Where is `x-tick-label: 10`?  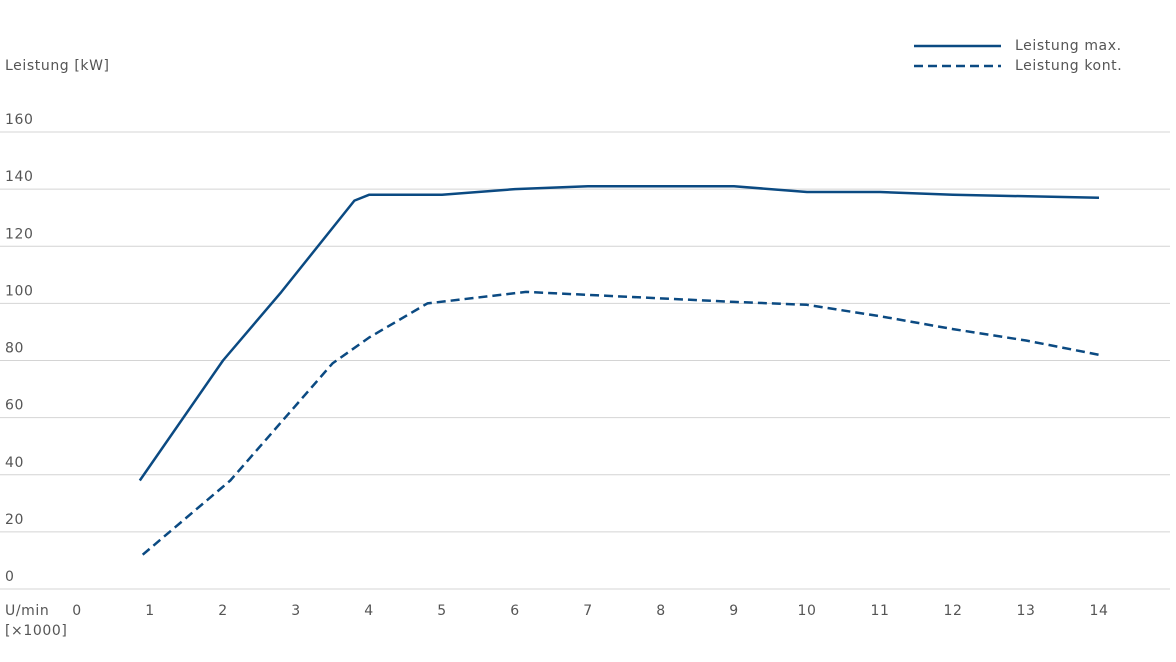
x-tick-label: 10 is located at coordinates (806, 611).